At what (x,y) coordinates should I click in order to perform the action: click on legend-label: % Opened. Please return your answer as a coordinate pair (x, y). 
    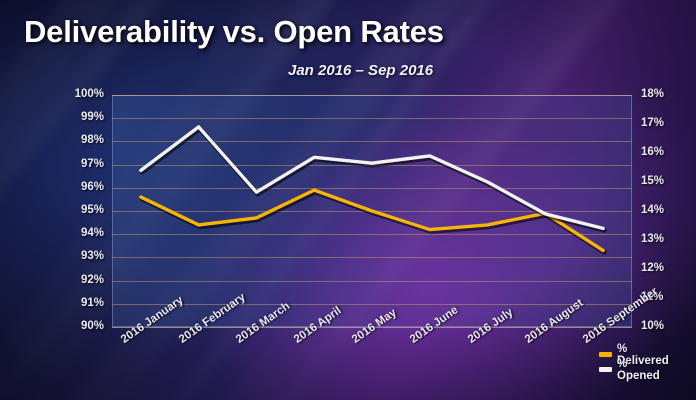
    Looking at the image, I should click on (638, 369).